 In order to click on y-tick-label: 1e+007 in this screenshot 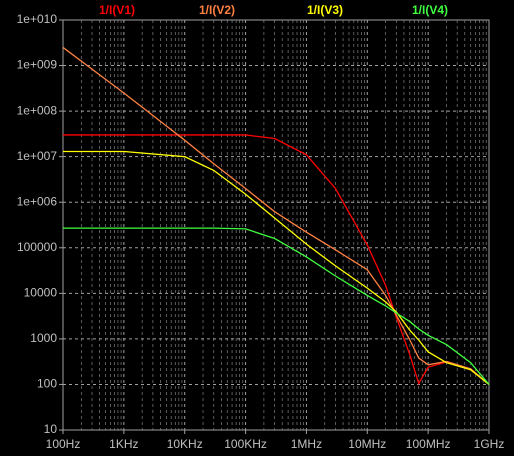, I will do `click(37, 156)`.